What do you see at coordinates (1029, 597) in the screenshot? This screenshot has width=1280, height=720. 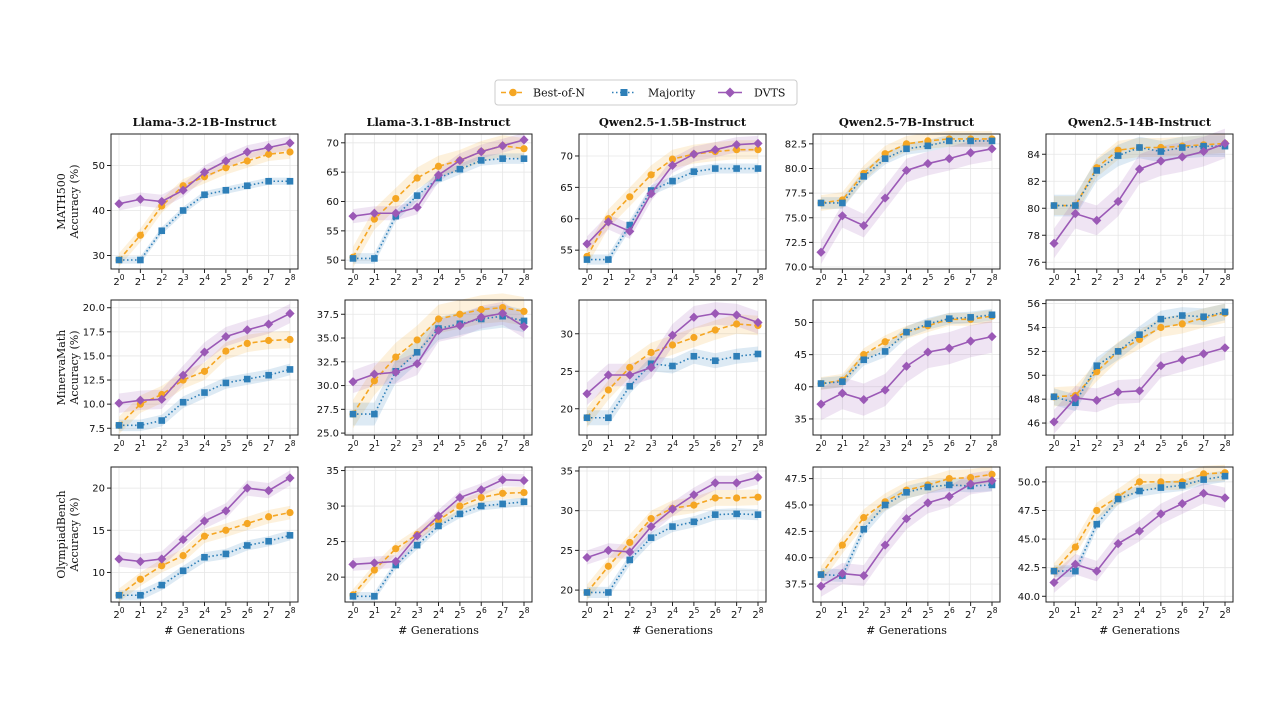 I see `y-tick-label: 40.0` at bounding box center [1029, 597].